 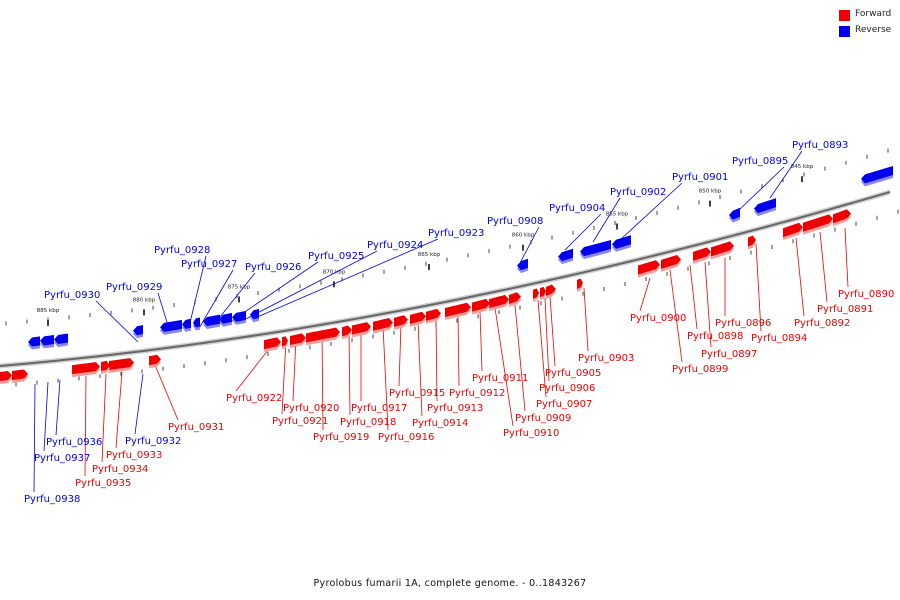 I want to click on gene-label: Pyrfu_0934, so click(x=120, y=469).